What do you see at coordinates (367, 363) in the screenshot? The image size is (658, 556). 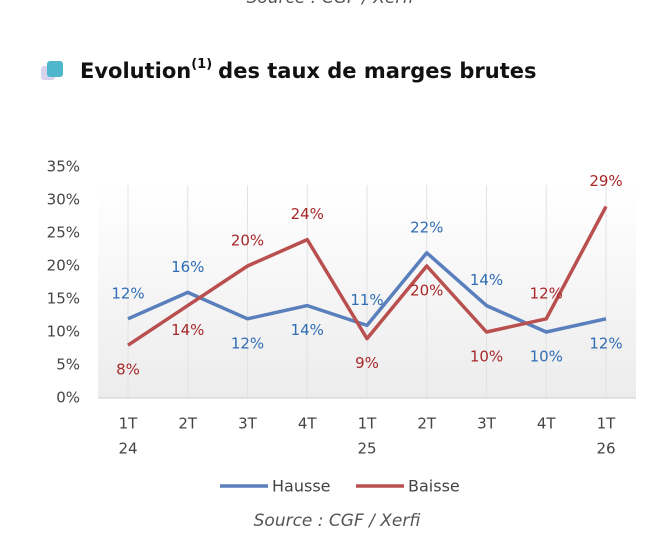 I see `data-label: 9%` at bounding box center [367, 363].